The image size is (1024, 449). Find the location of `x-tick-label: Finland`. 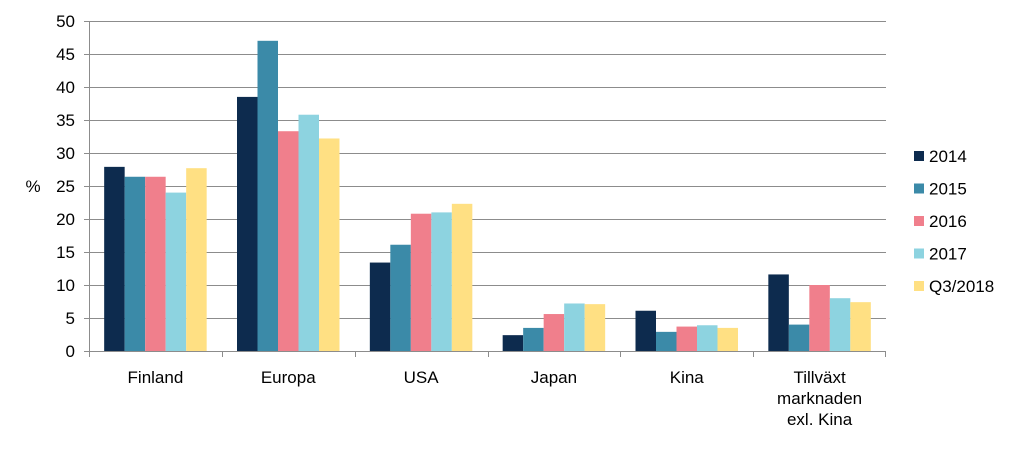

x-tick-label: Finland is located at coordinates (156, 377).